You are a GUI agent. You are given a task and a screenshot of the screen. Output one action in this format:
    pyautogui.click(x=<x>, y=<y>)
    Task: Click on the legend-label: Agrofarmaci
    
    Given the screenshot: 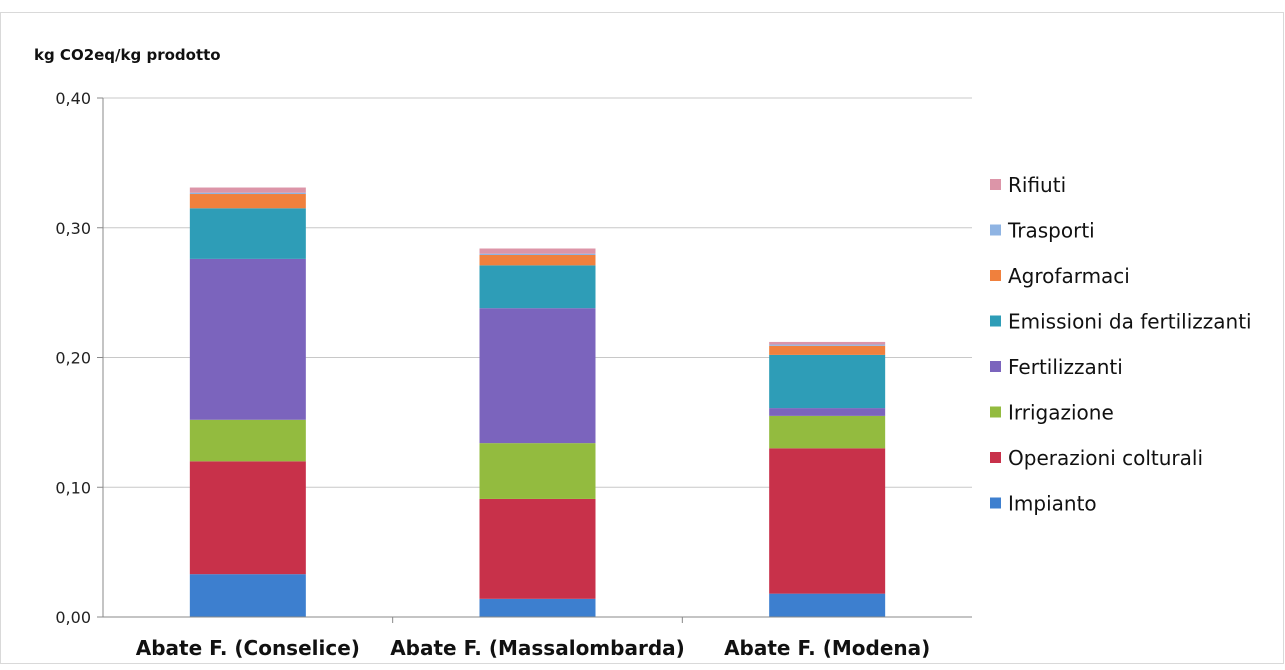 What is the action you would take?
    pyautogui.click(x=1069, y=276)
    